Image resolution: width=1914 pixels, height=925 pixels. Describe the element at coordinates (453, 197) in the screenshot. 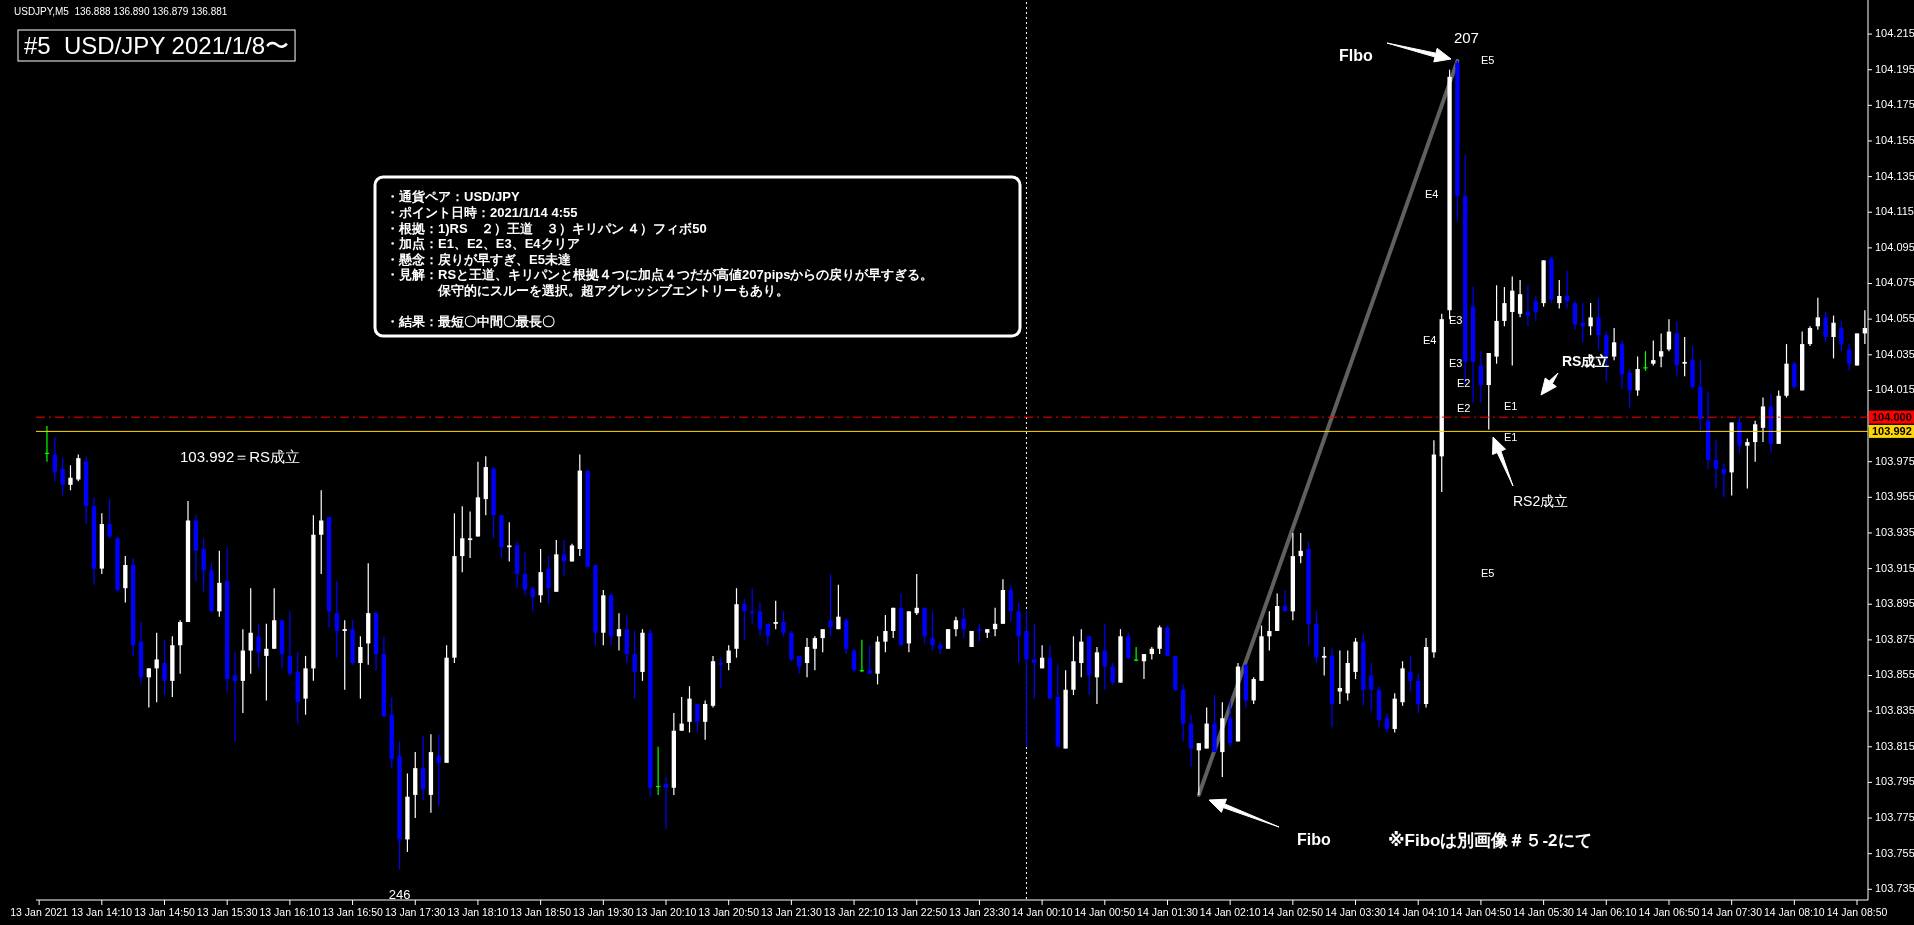

I see `annotation: ・通貨ペア：USD/JPY` at that location.